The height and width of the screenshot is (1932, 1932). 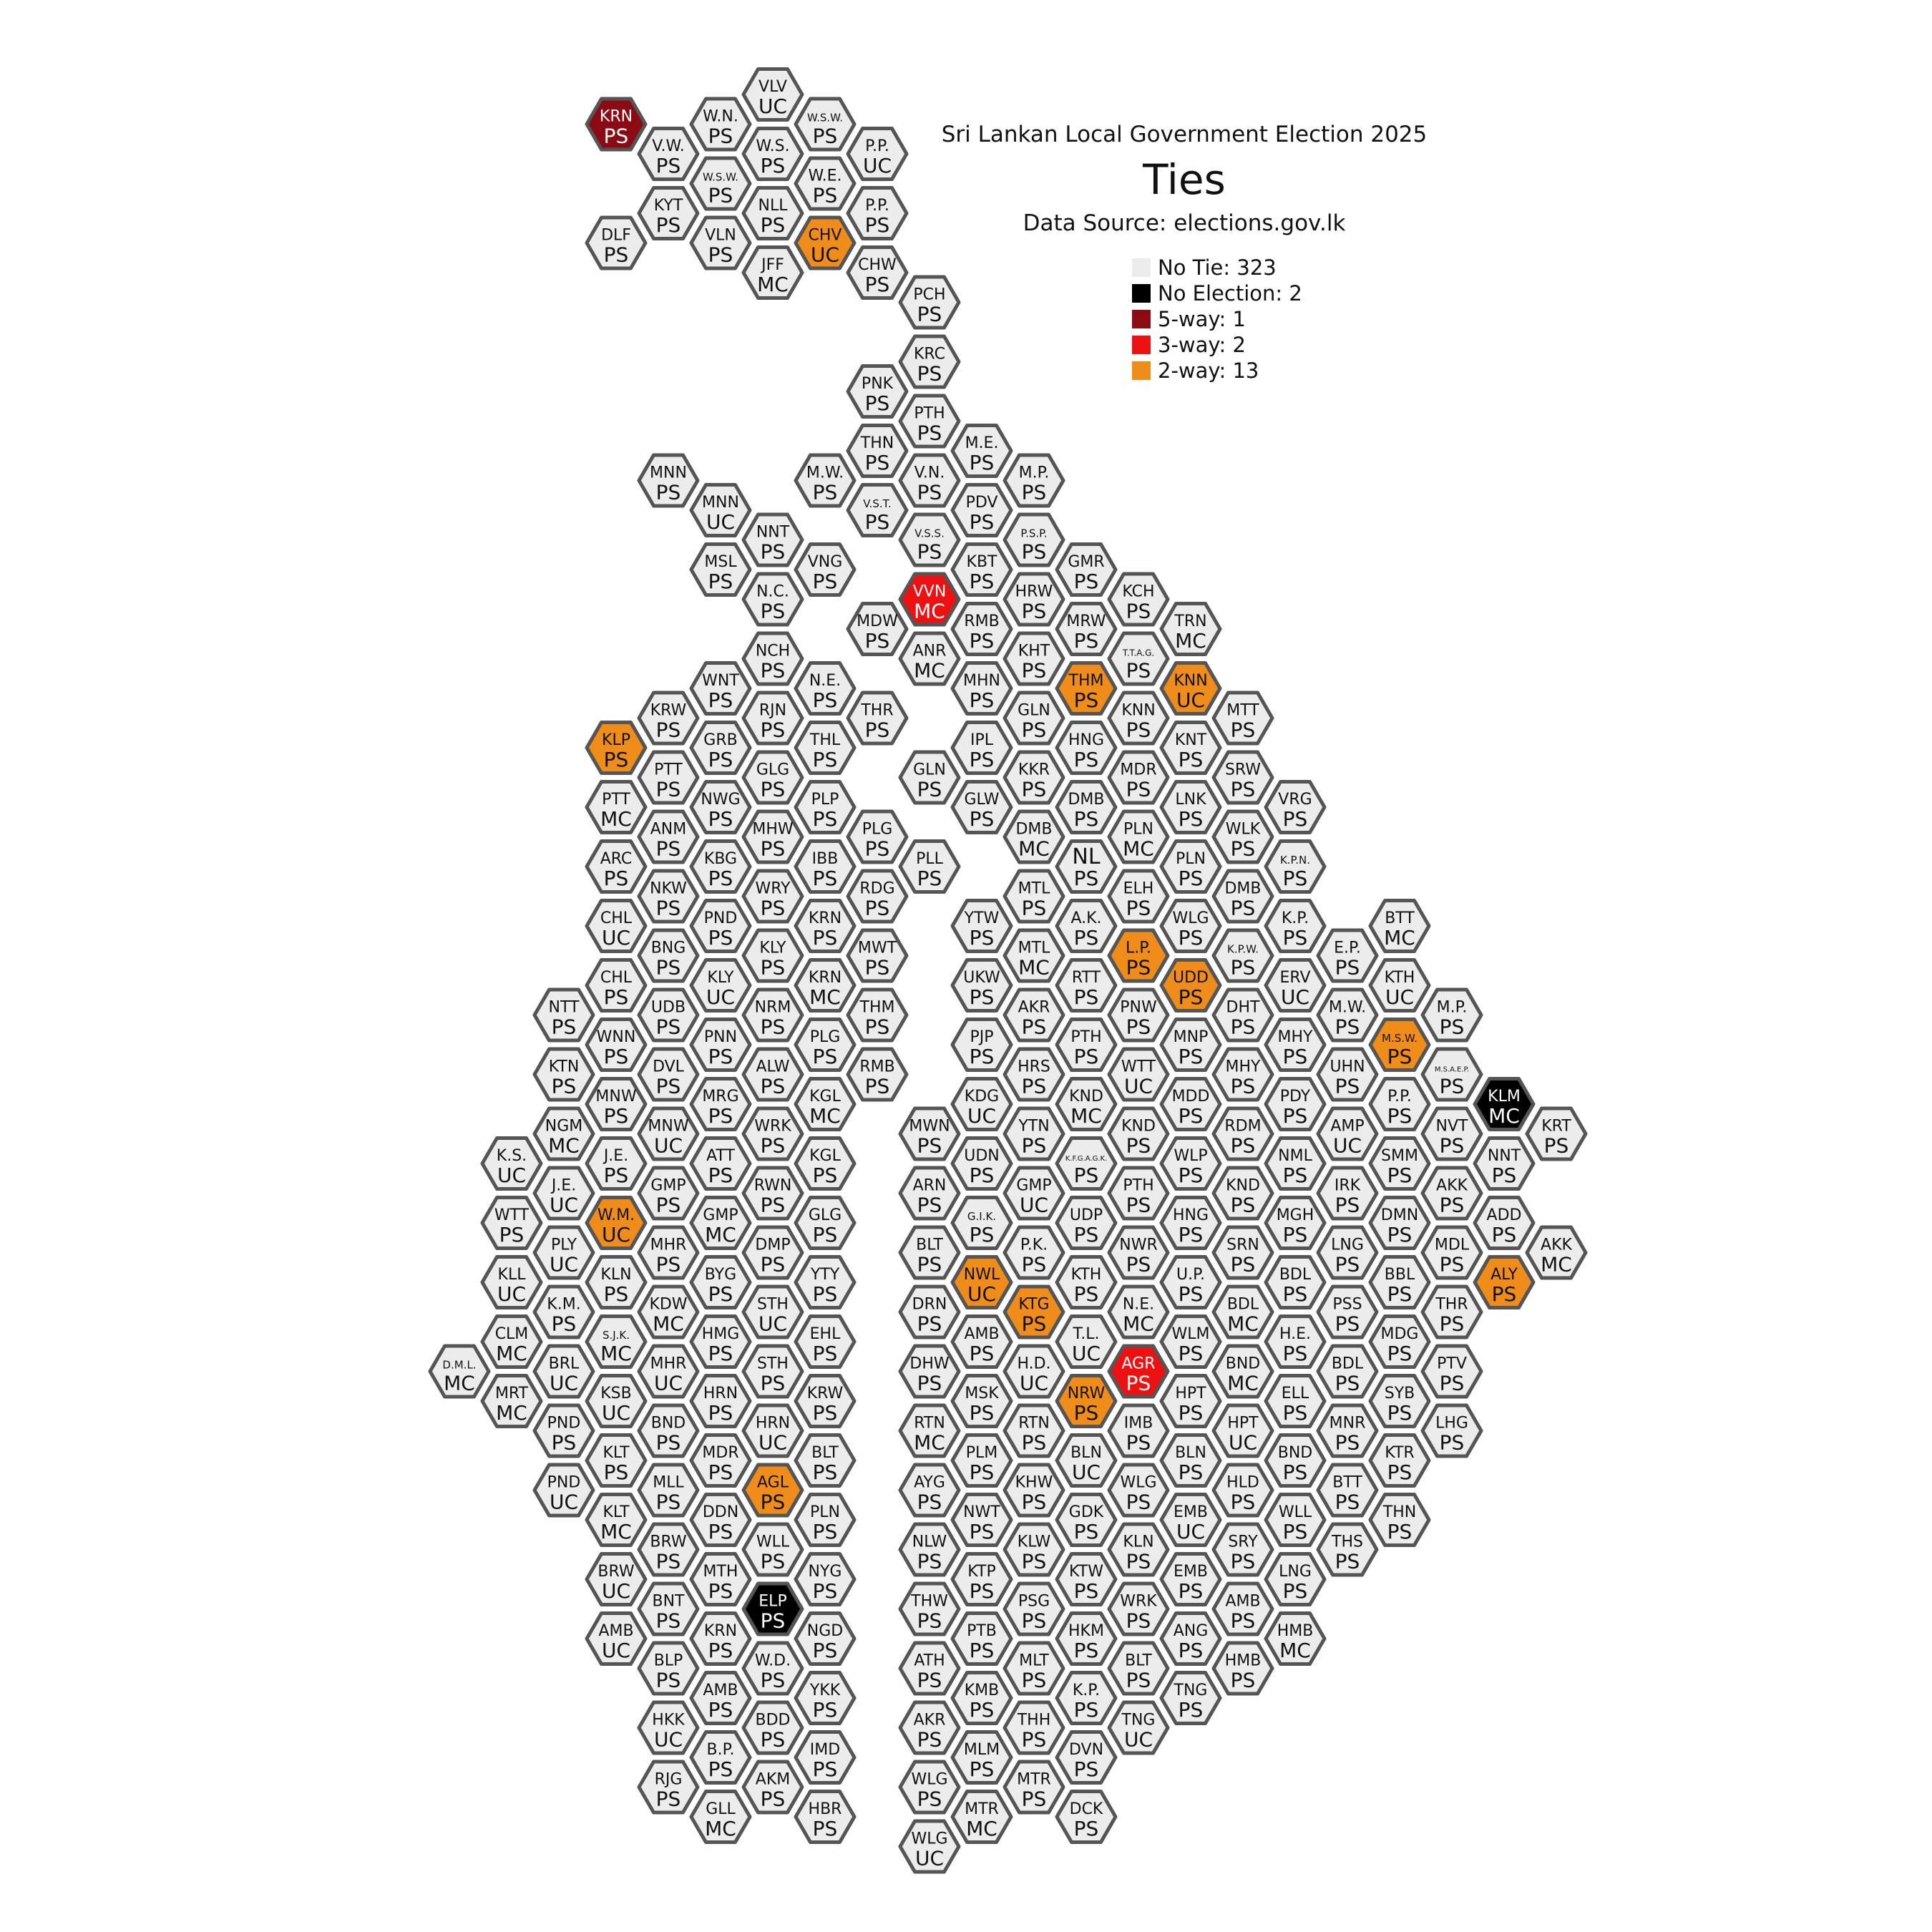 What do you see at coordinates (1086, 1809) in the screenshot?
I see `hex-code-label: DCK` at bounding box center [1086, 1809].